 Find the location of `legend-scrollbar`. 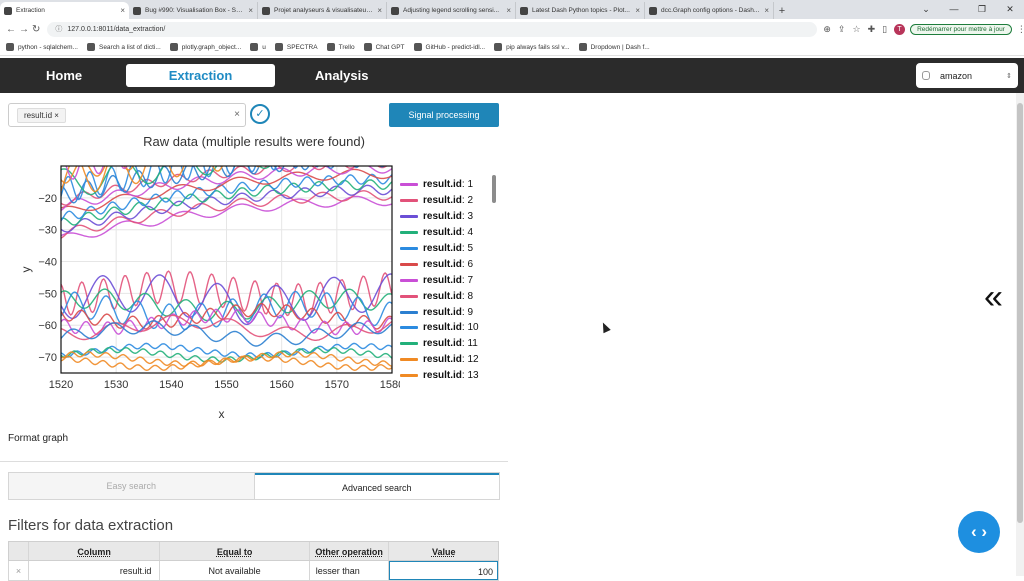

legend-scrollbar is located at coordinates (494, 189).